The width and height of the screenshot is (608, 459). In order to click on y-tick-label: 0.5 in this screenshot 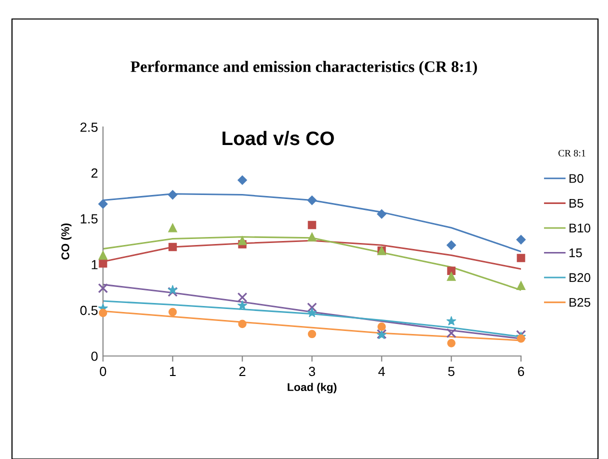, I will do `click(89, 311)`.